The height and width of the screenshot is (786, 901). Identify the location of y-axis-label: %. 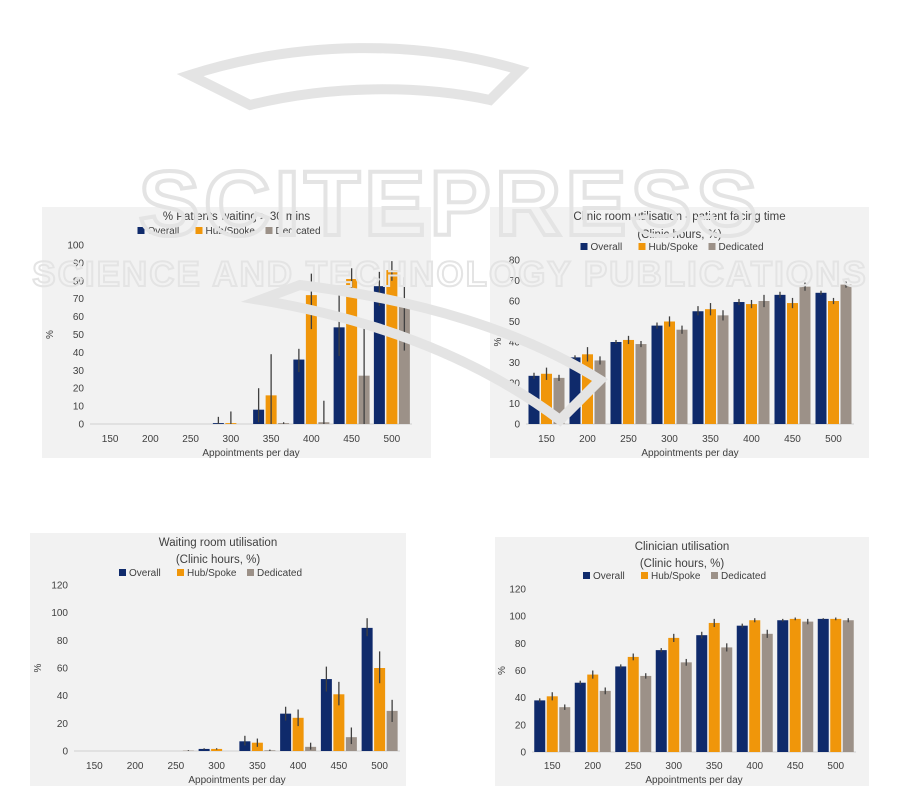
(498, 341).